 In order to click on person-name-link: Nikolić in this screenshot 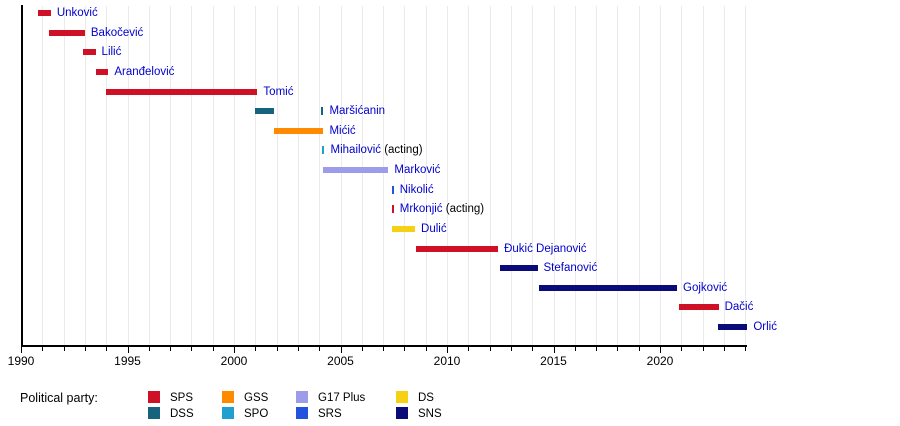, I will do `click(416, 189)`.